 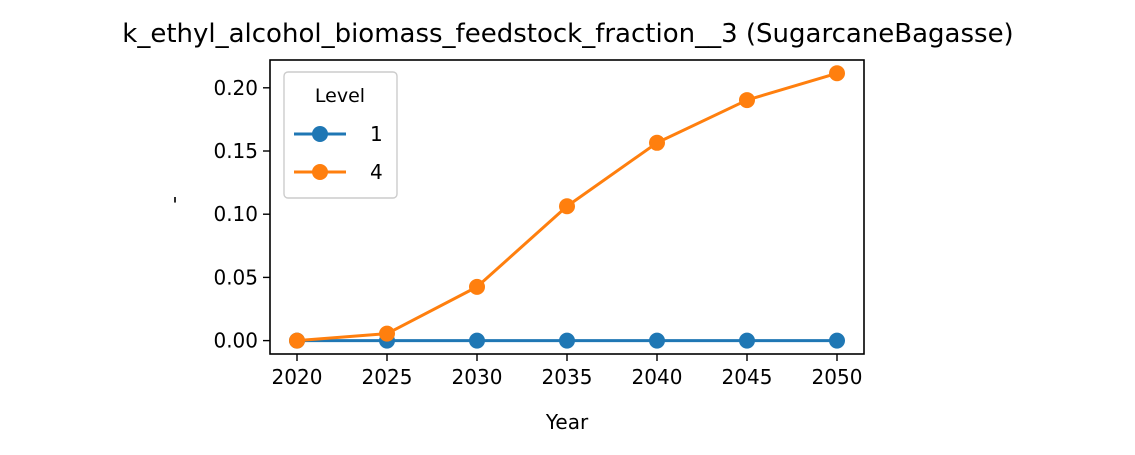 I want to click on legend: Level 1 4, so click(x=340, y=135).